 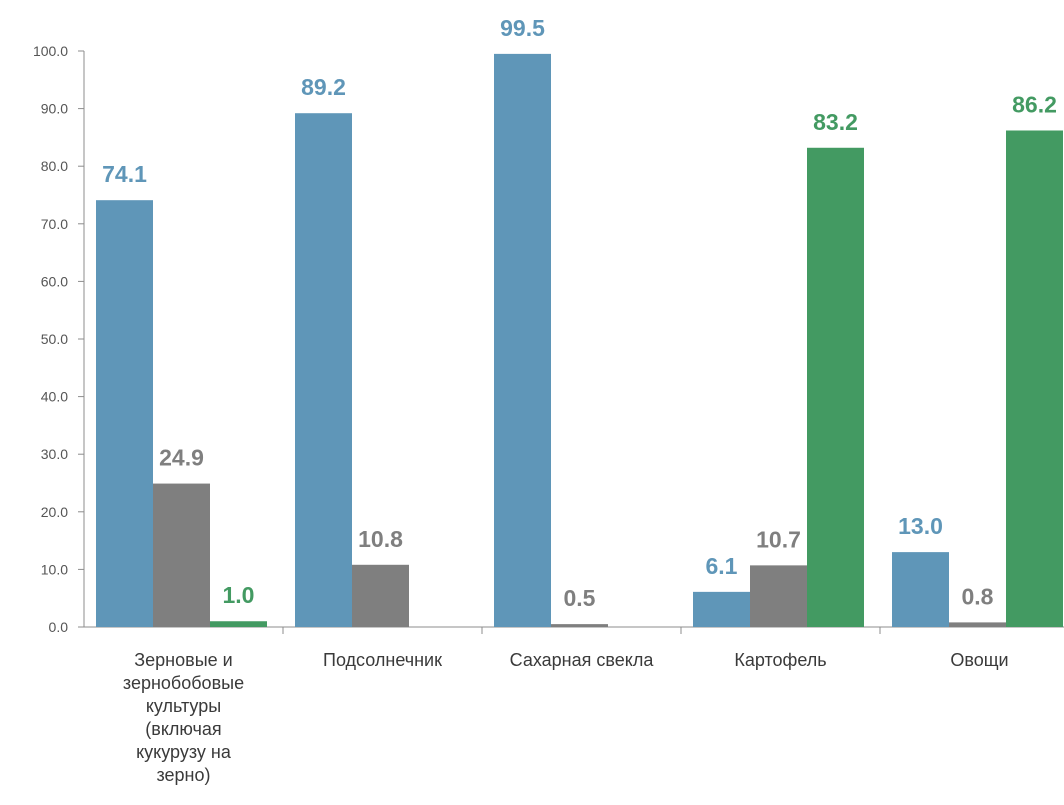 What do you see at coordinates (1034, 104) in the screenshot?
I see `data-label: 86.2` at bounding box center [1034, 104].